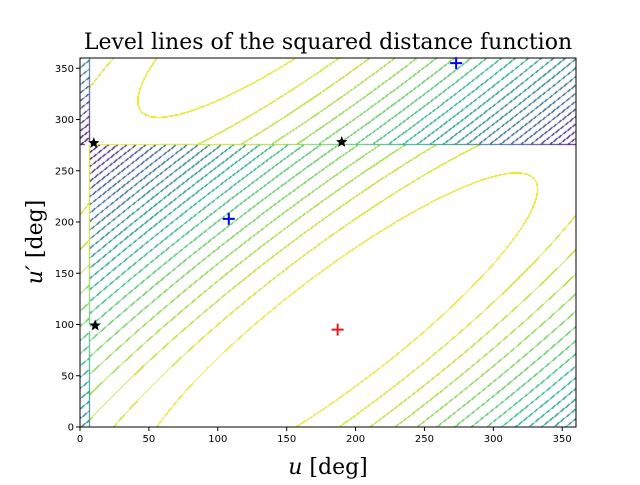  I want to click on y-axis-label: u′ [deg], so click(35, 242).